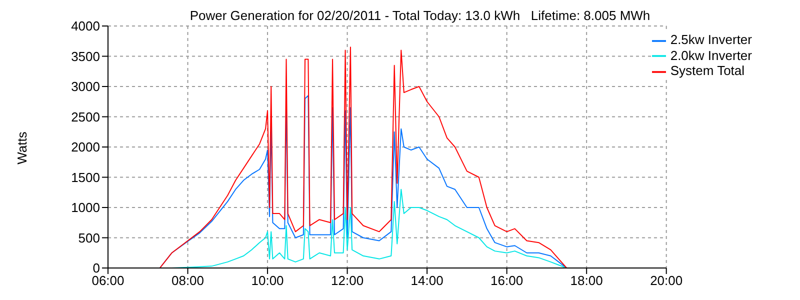 The height and width of the screenshot is (300, 800). What do you see at coordinates (96, 268) in the screenshot?
I see `y-tick-label: 0` at bounding box center [96, 268].